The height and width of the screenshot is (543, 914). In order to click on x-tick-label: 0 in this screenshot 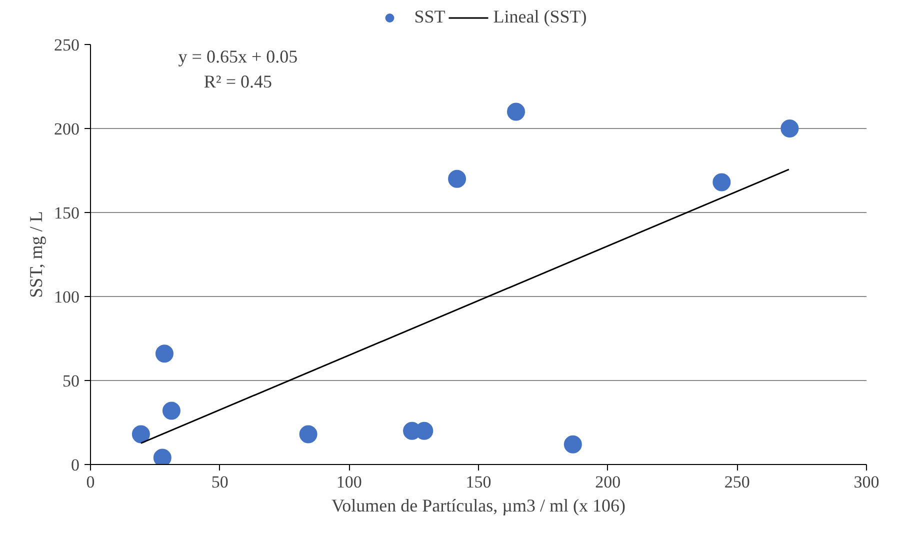, I will do `click(90, 482)`.